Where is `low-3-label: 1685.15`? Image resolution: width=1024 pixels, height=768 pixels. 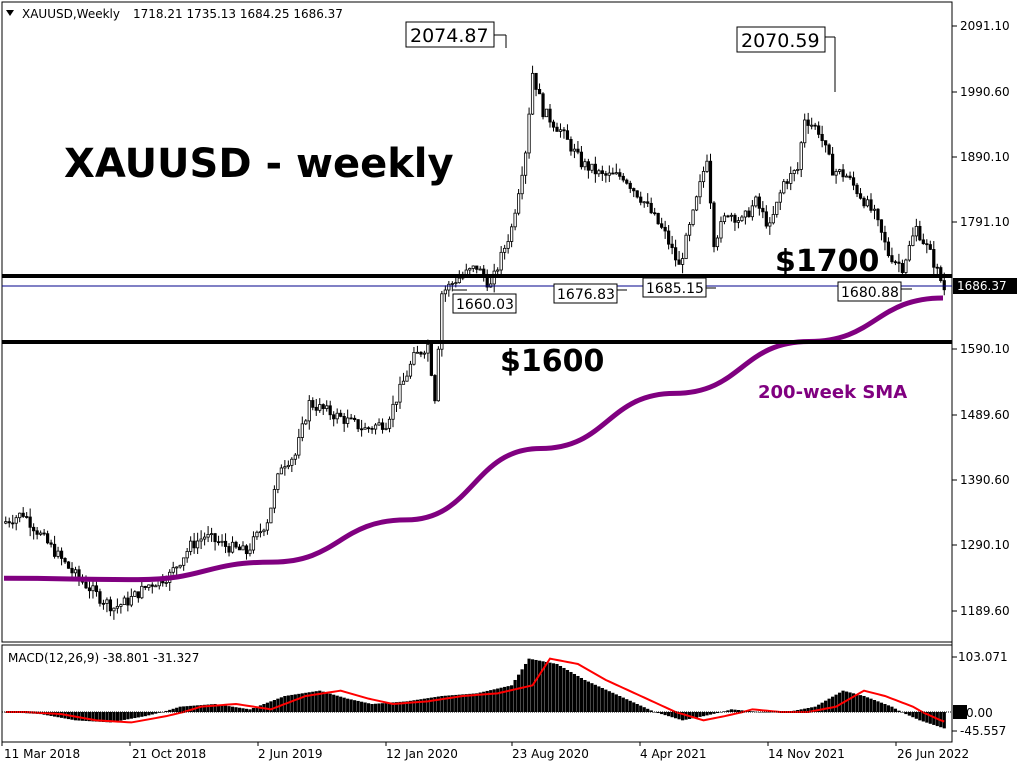 low-3-label: 1685.15 is located at coordinates (675, 289).